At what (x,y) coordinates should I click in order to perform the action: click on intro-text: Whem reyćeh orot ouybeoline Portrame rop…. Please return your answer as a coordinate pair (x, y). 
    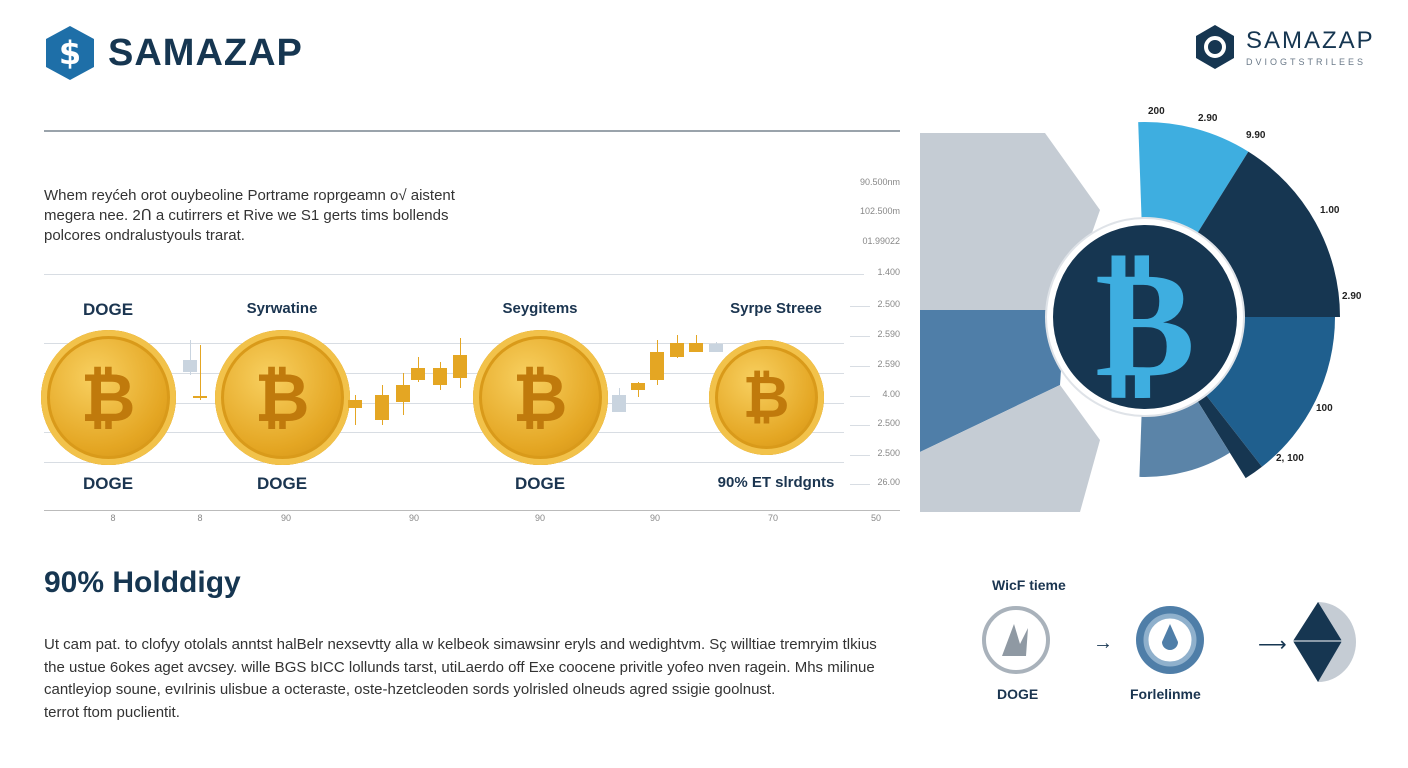
    Looking at the image, I should click on (249, 215).